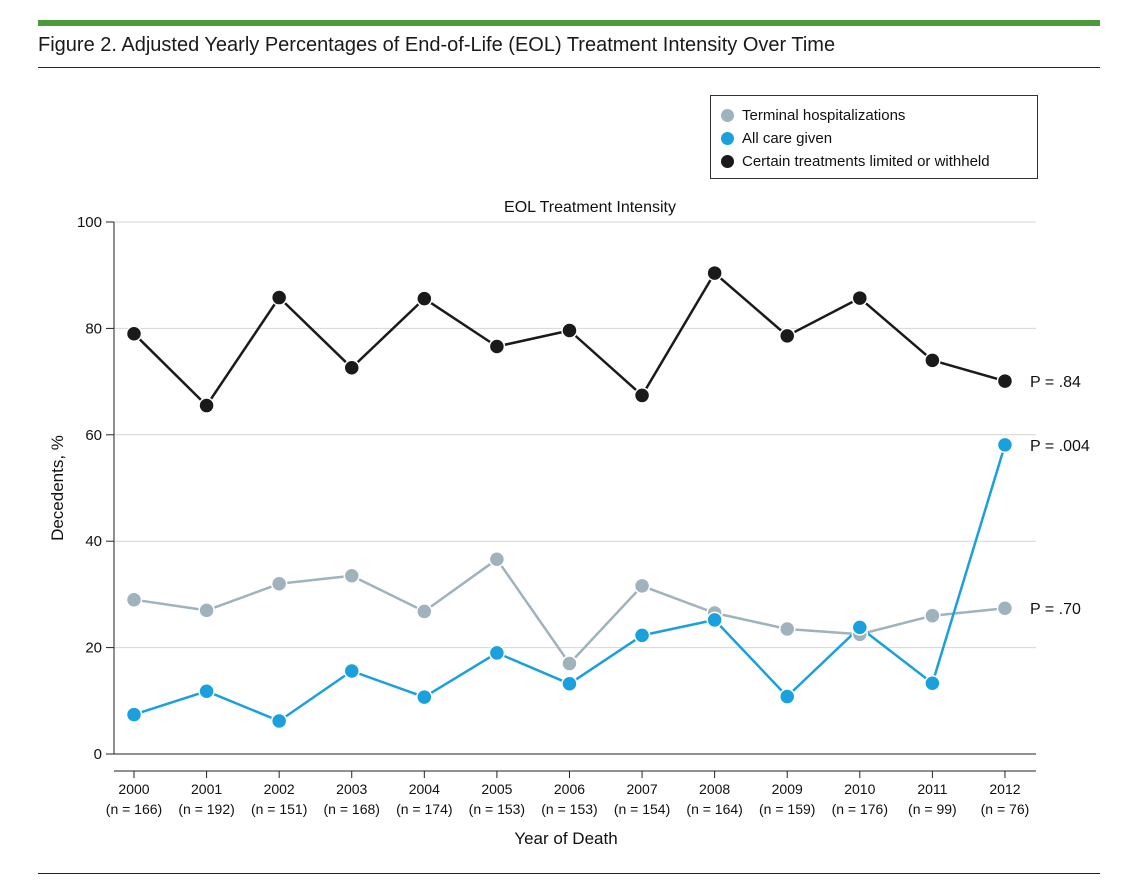  What do you see at coordinates (641, 789) in the screenshot?
I see `x-tick-label-2007: 2007` at bounding box center [641, 789].